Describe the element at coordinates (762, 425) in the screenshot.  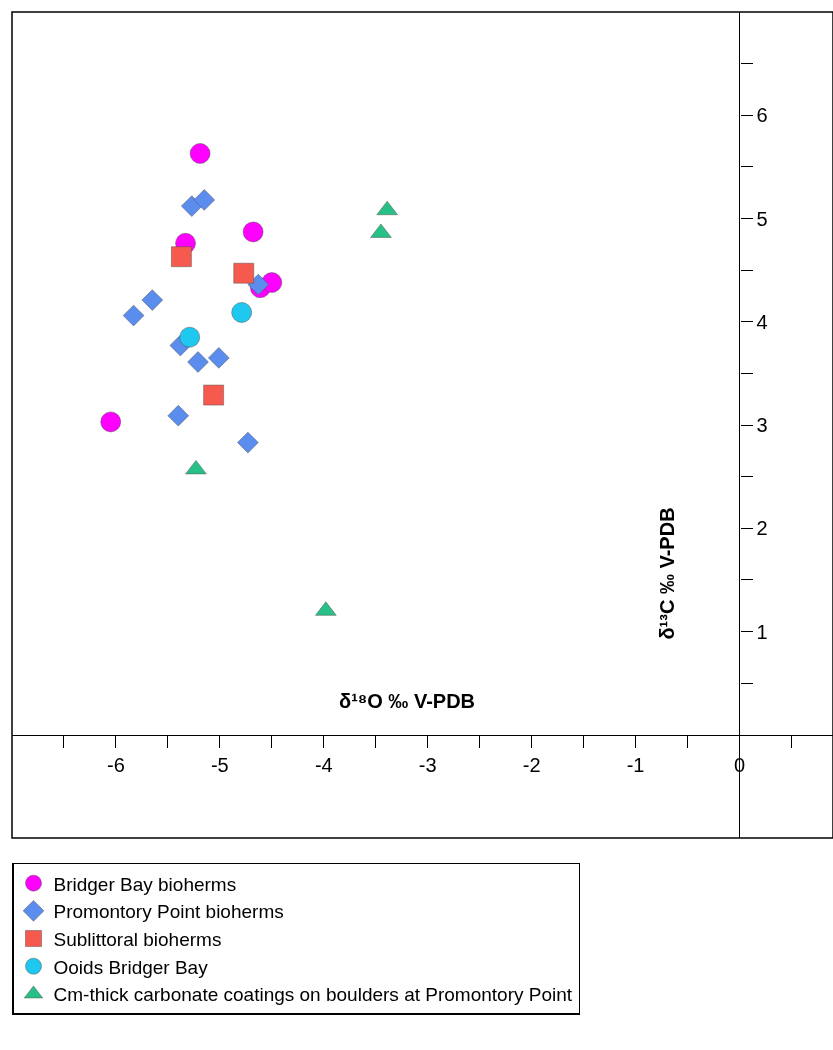
I see `y-tick-label: 3` at that location.